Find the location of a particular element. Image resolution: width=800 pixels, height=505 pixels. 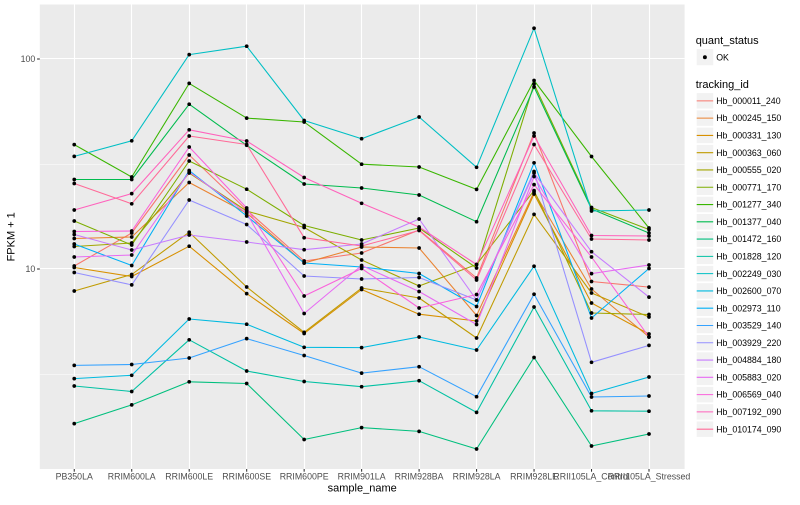

svg-text: 100 is located at coordinates (28, 59).